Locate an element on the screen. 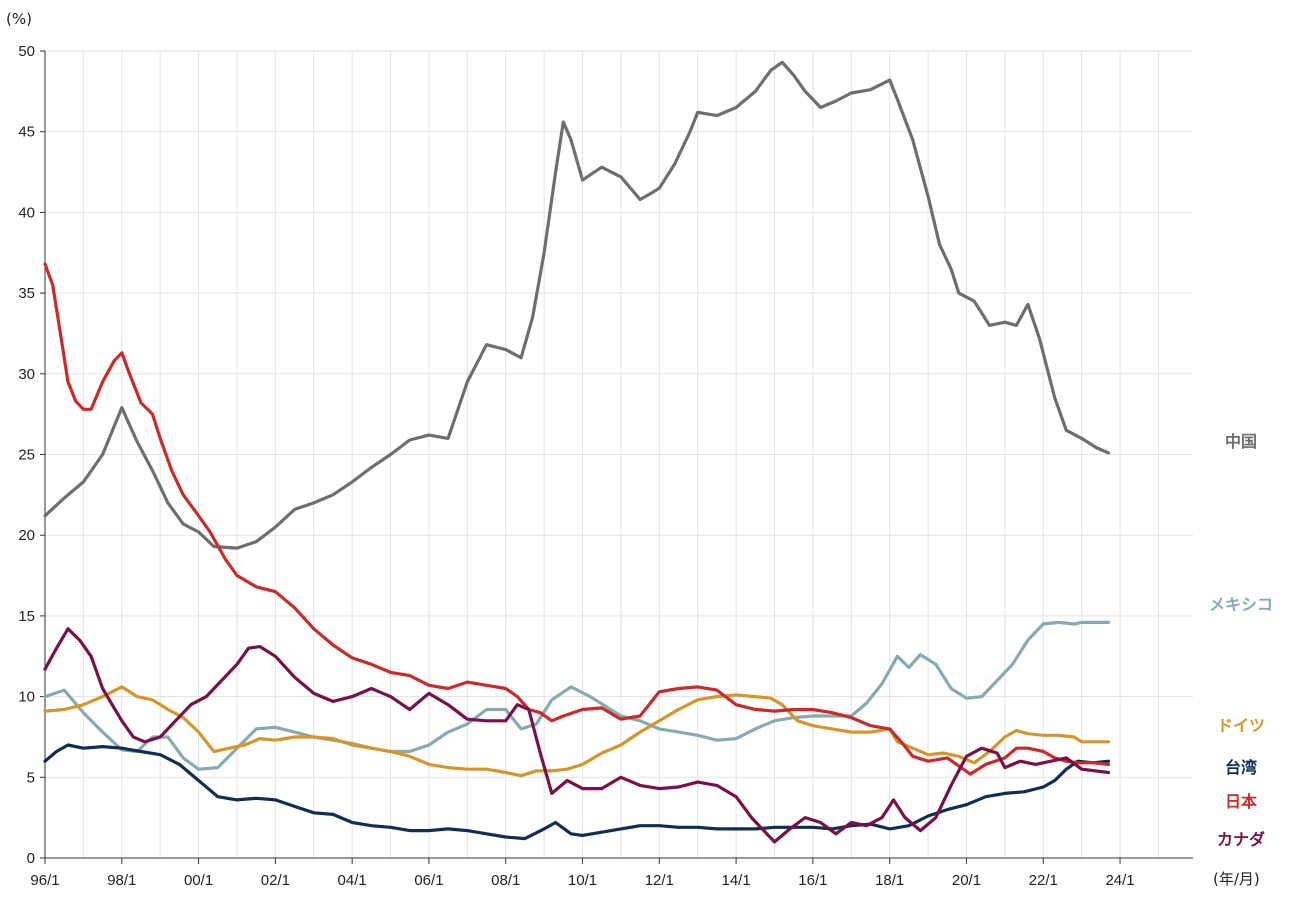  x-tick-label: 16/1 is located at coordinates (812, 880).